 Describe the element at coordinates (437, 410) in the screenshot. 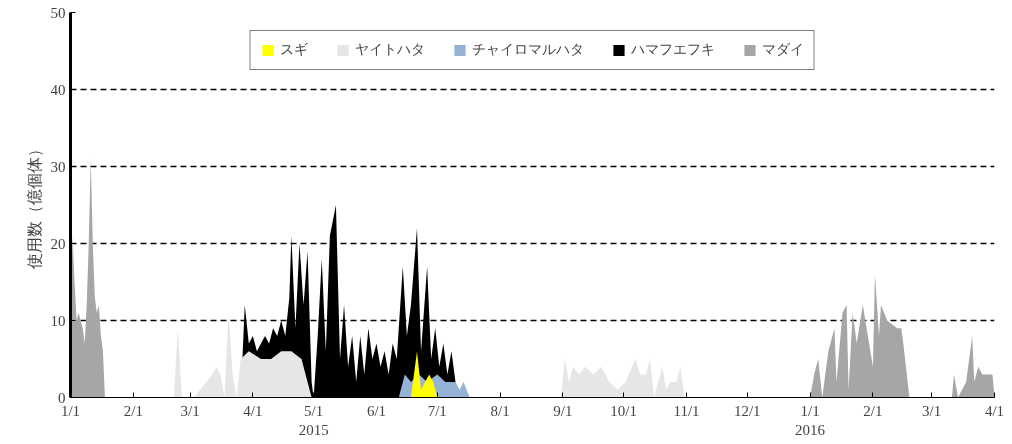

I see `x-tick-label: 7/1` at that location.